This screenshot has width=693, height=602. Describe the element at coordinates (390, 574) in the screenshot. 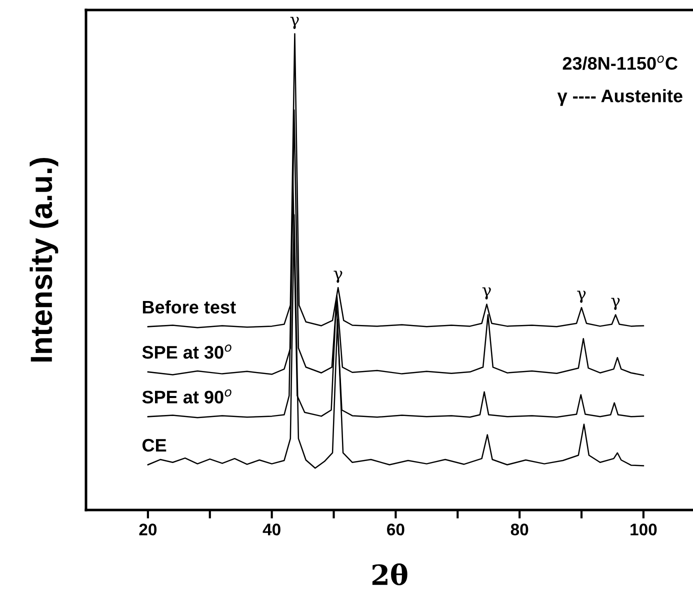

I see `x-axis-title: 2θ` at that location.